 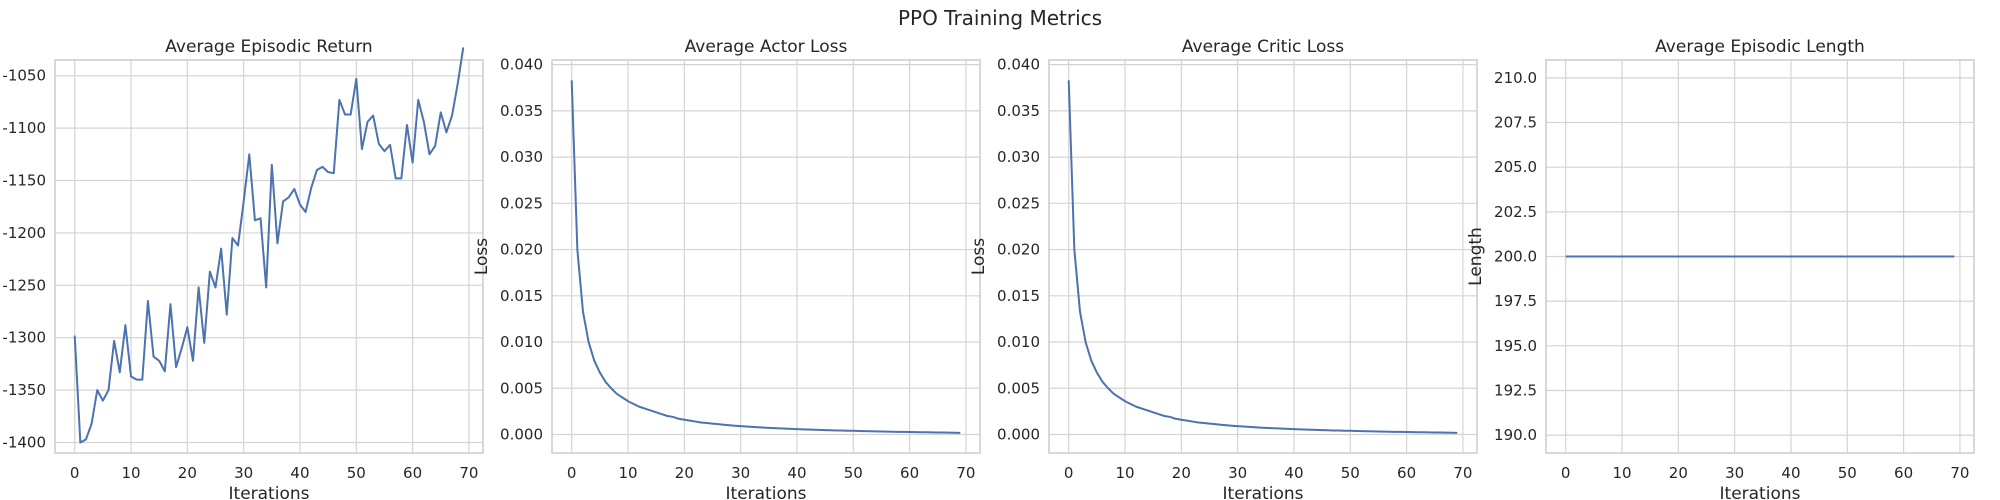 What do you see at coordinates (766, 47) in the screenshot?
I see `chart-title: Average Actor Loss` at bounding box center [766, 47].